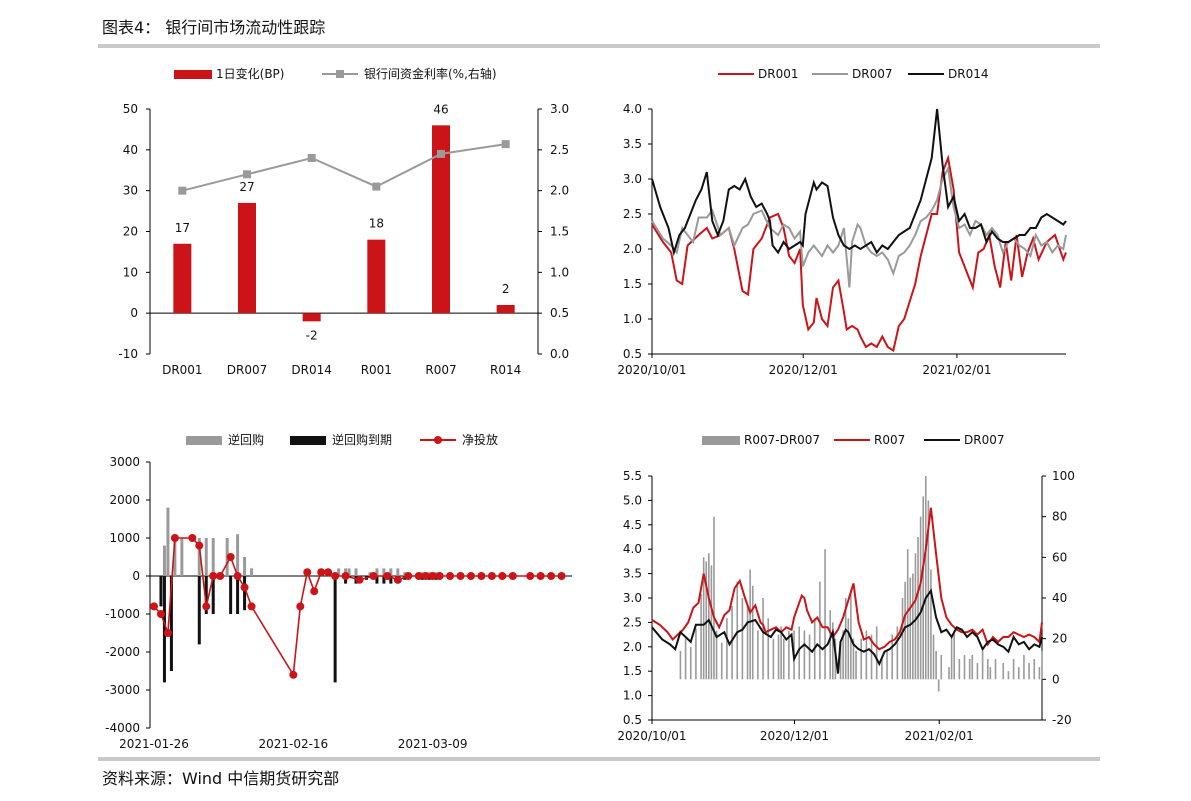  I want to click on y-left-tick-label: 20, so click(130, 232).